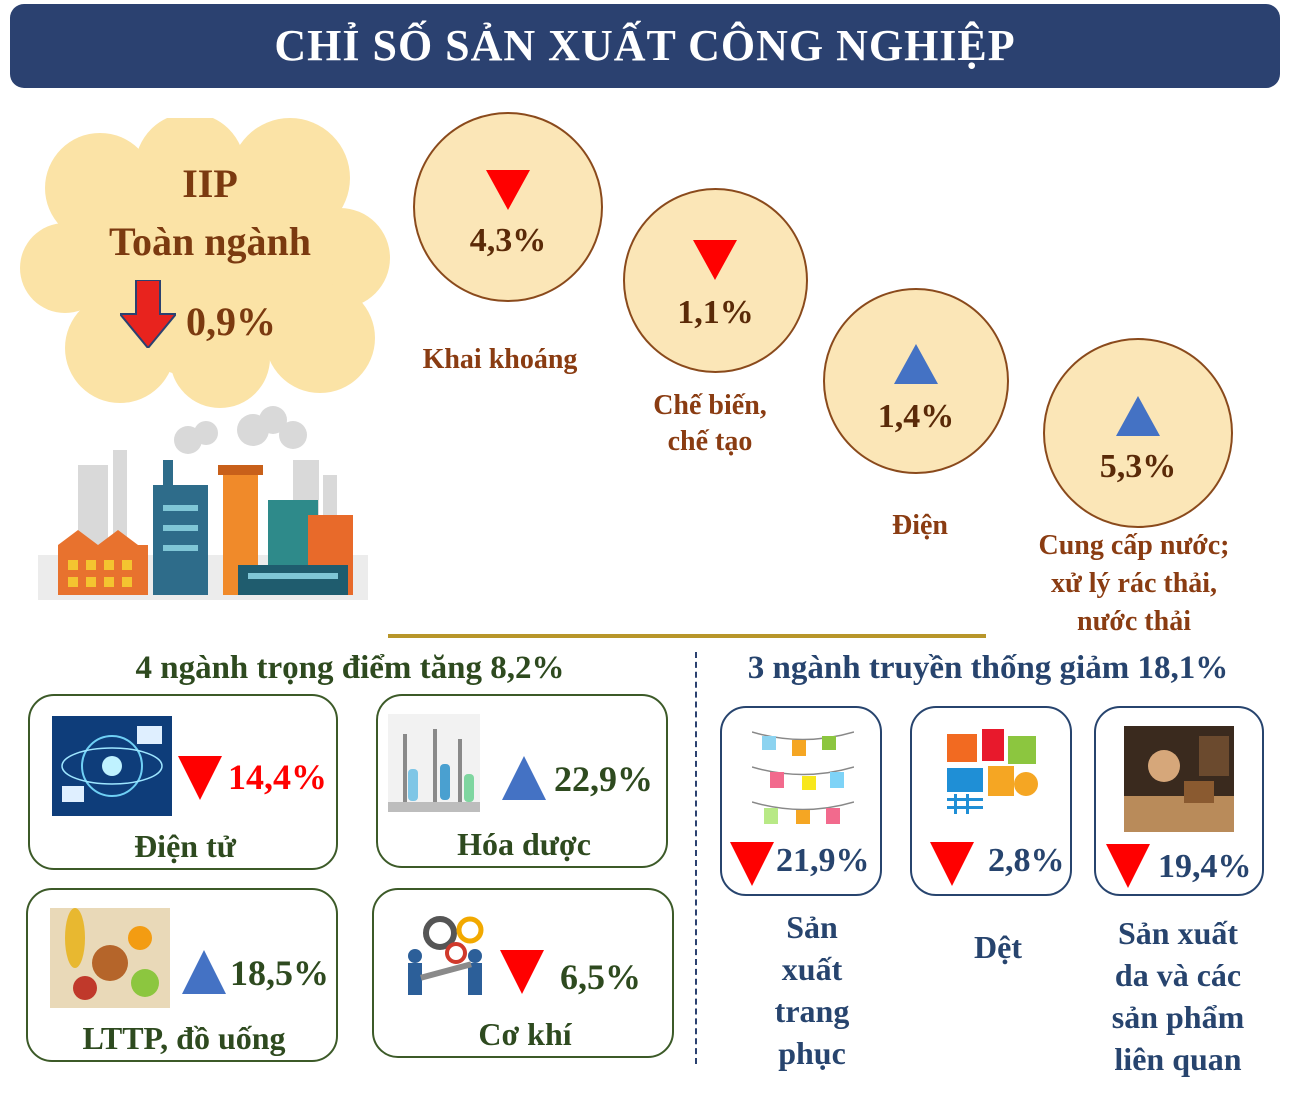 The image size is (1290, 1102). What do you see at coordinates (1026, 860) in the screenshot?
I see `industry-value: 2,8%` at bounding box center [1026, 860].